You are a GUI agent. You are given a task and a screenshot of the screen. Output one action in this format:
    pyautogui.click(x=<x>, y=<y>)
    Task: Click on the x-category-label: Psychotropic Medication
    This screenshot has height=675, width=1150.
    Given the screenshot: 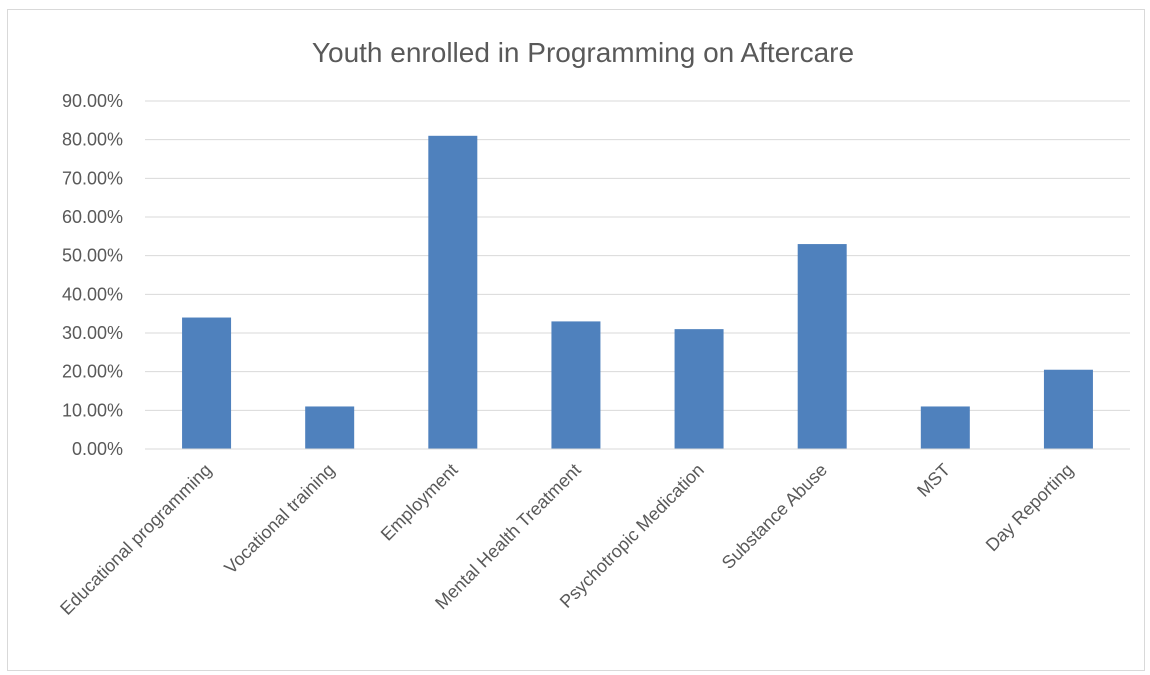 What is the action you would take?
    pyautogui.click(x=632, y=536)
    